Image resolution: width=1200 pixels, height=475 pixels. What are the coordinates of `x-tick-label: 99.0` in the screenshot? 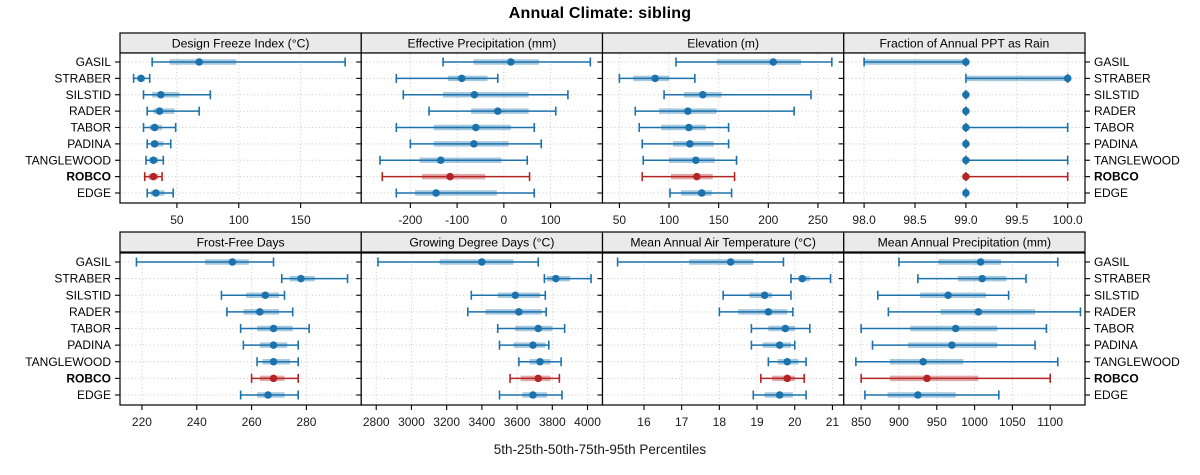 It's located at (966, 220).